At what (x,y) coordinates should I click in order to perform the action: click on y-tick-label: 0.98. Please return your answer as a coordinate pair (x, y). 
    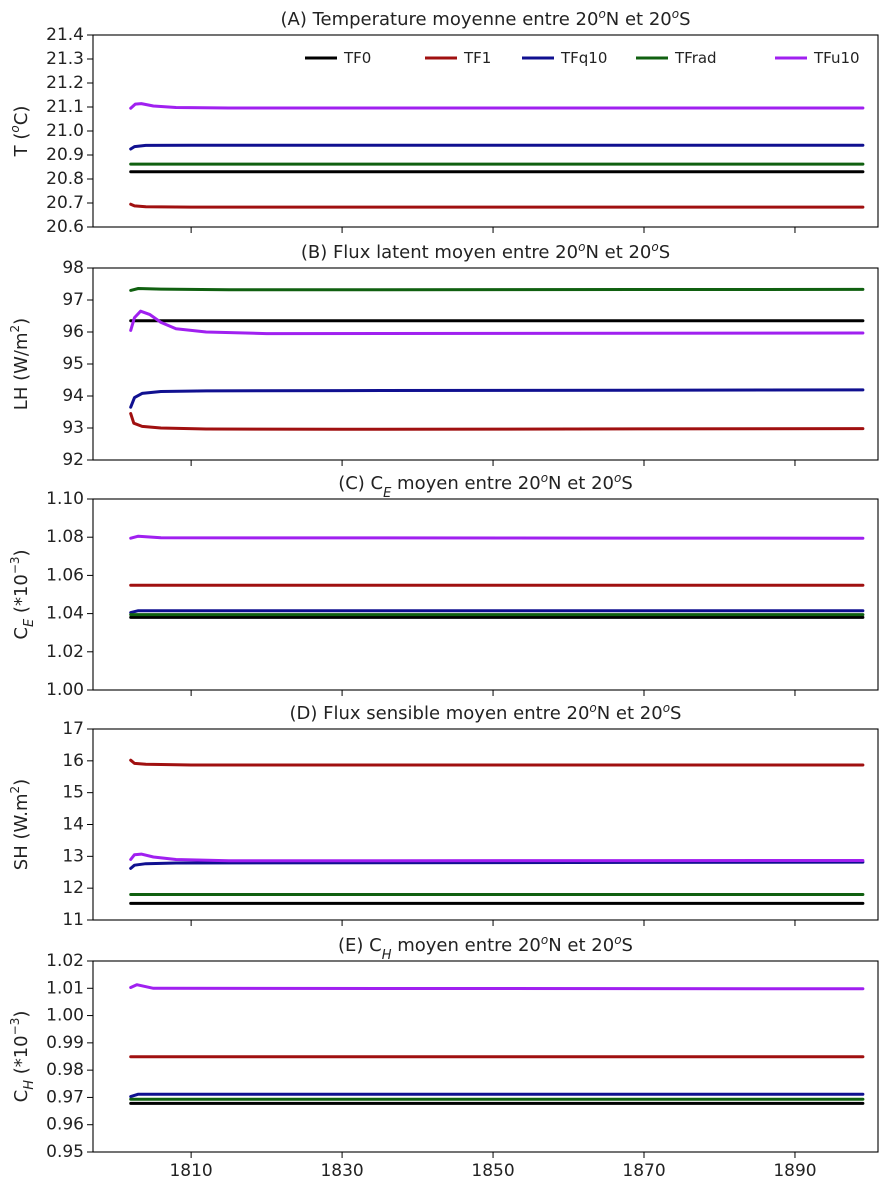
    Looking at the image, I should click on (65, 1070).